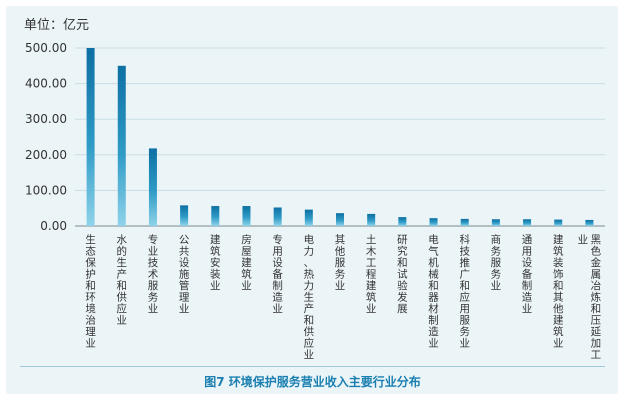  Describe the element at coordinates (215, 274) in the screenshot. I see `svg-text: 装` at that location.